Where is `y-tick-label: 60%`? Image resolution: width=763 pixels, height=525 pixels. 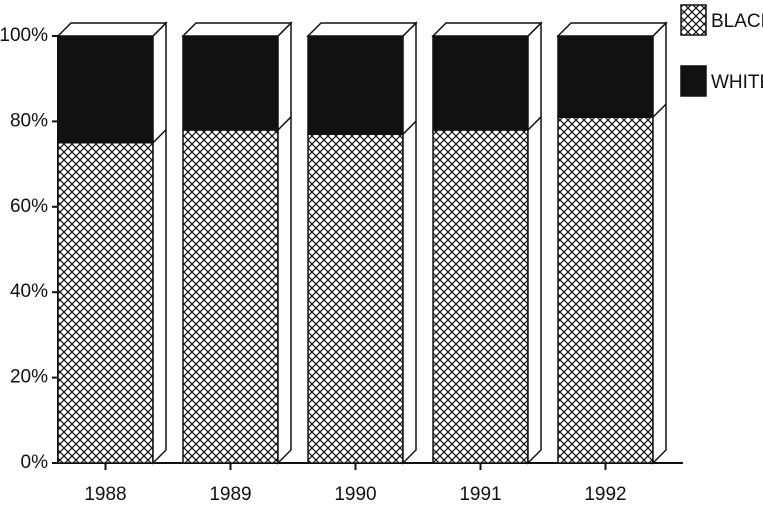 y-tick-label: 60% is located at coordinates (29, 206).